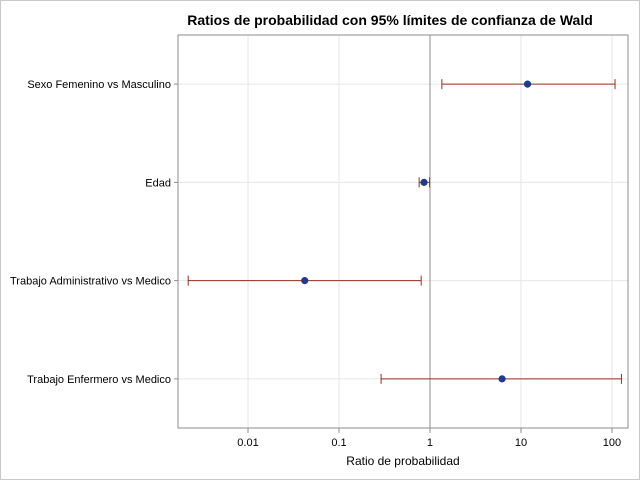 The width and height of the screenshot is (640, 480). I want to click on x-axis-ticks: 0.01 0.1 1 10 100, so click(429, 438).